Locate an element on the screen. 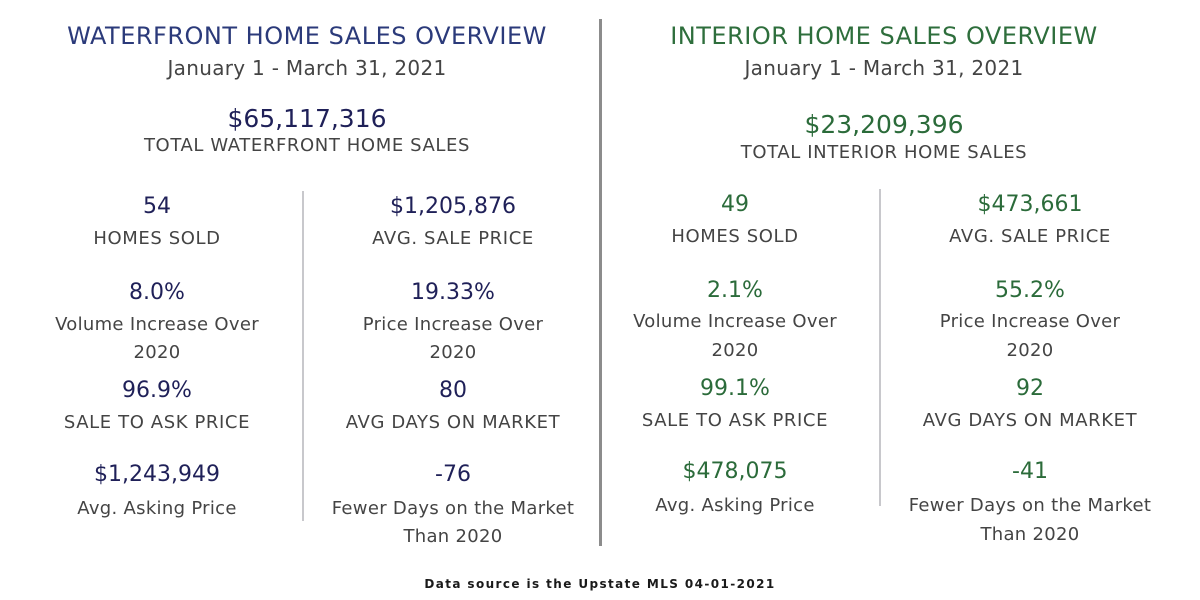 The image size is (1200, 600). waterfront-avg-asking-label: Avg. Asking Price is located at coordinates (157, 508).